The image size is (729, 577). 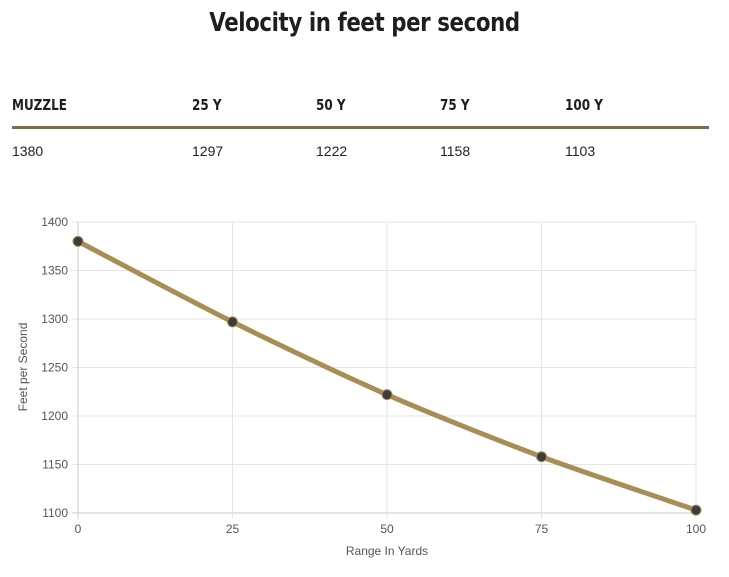 What do you see at coordinates (78, 529) in the screenshot?
I see `x-tick-label: 0` at bounding box center [78, 529].